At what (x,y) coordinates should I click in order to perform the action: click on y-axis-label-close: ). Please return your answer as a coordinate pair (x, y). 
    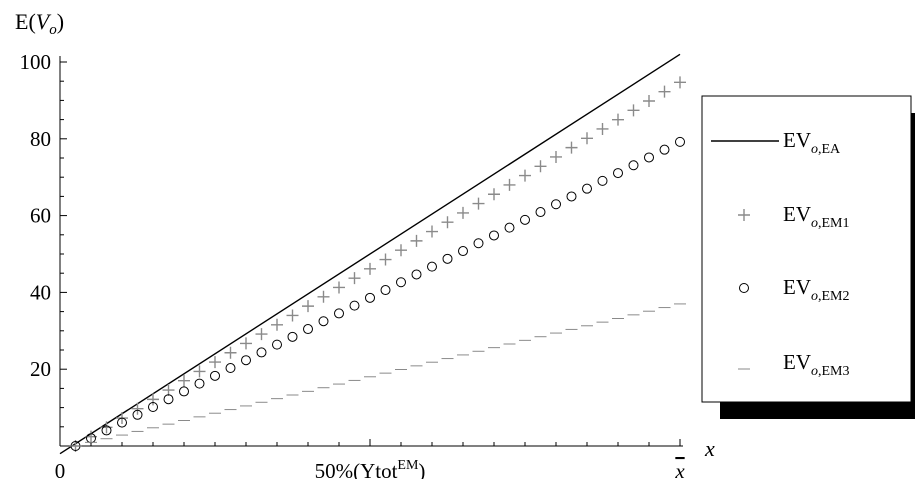
    Looking at the image, I should click on (60, 21).